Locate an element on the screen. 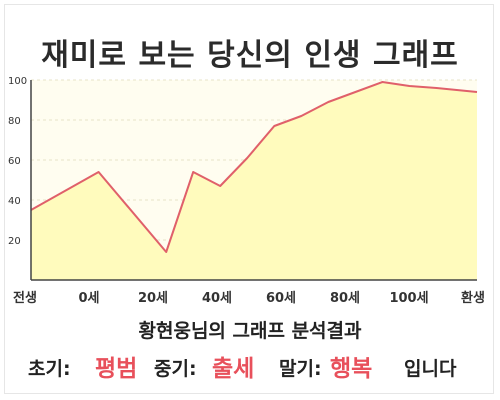 The image size is (500, 400). x-tick-labels: 전생 0세 20세 40세 60세 80세 100세 환생 is located at coordinates (249, 298).